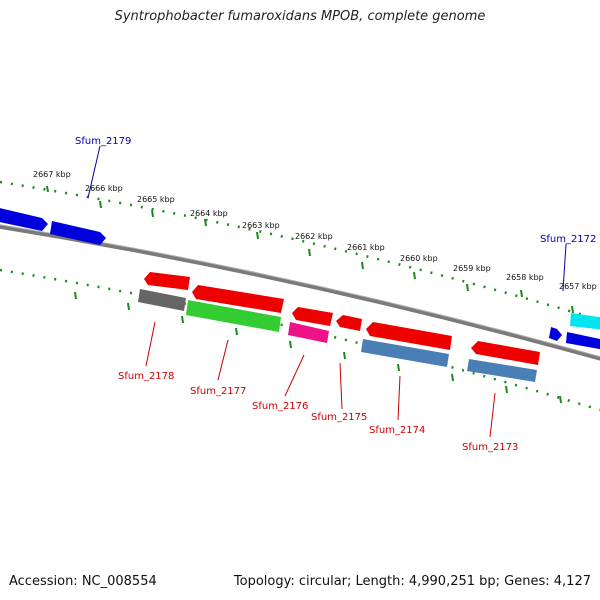 Image resolution: width=600 pixels, height=600 pixels. What do you see at coordinates (419, 258) in the screenshot?
I see `kbp-label: 2660 kbp` at bounding box center [419, 258].